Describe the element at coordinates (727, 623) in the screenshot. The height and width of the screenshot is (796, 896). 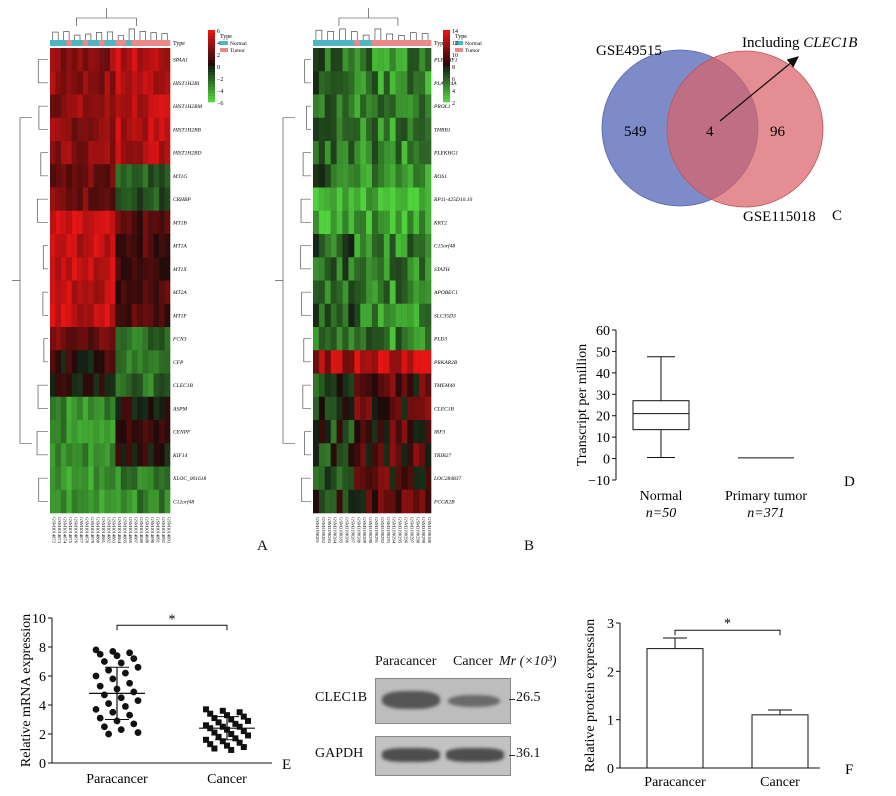
I see `significance-star: *` at that location.